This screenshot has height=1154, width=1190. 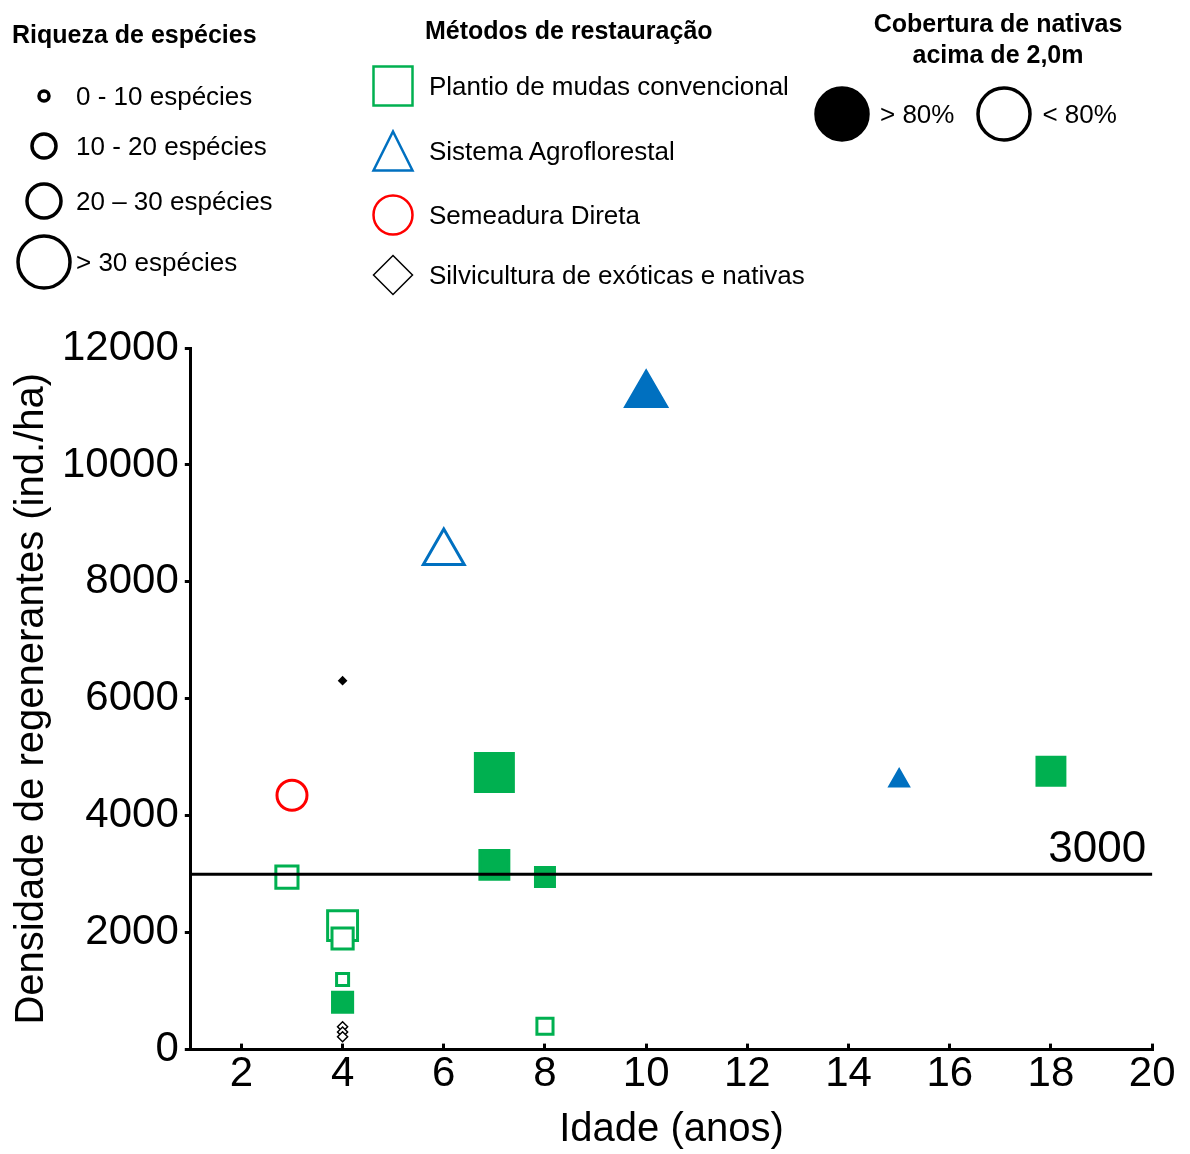 I want to click on x-tick-label: 10, so click(x=646, y=1072).